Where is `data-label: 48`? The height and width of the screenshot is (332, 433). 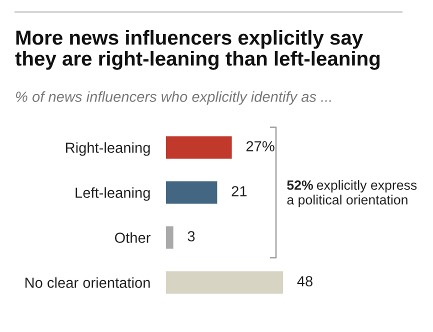 data-label: 48 is located at coordinates (304, 281).